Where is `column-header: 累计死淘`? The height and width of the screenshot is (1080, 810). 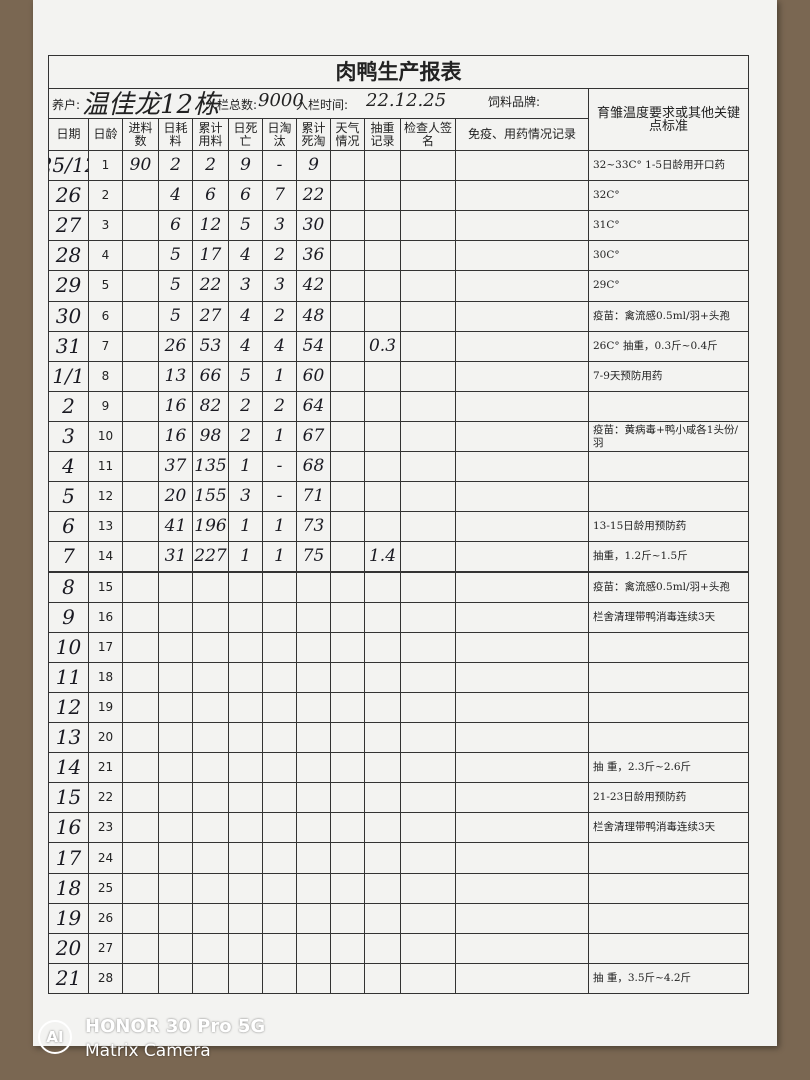
column-header: 累计死淘 is located at coordinates (313, 134).